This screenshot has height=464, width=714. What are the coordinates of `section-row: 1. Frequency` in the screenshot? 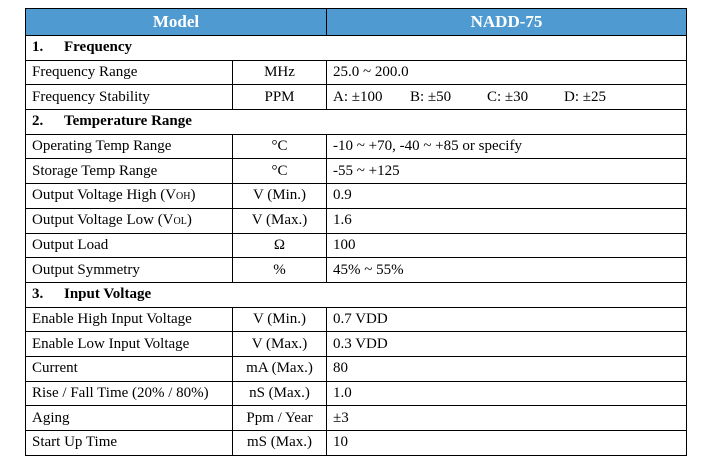 It's located at (356, 48).